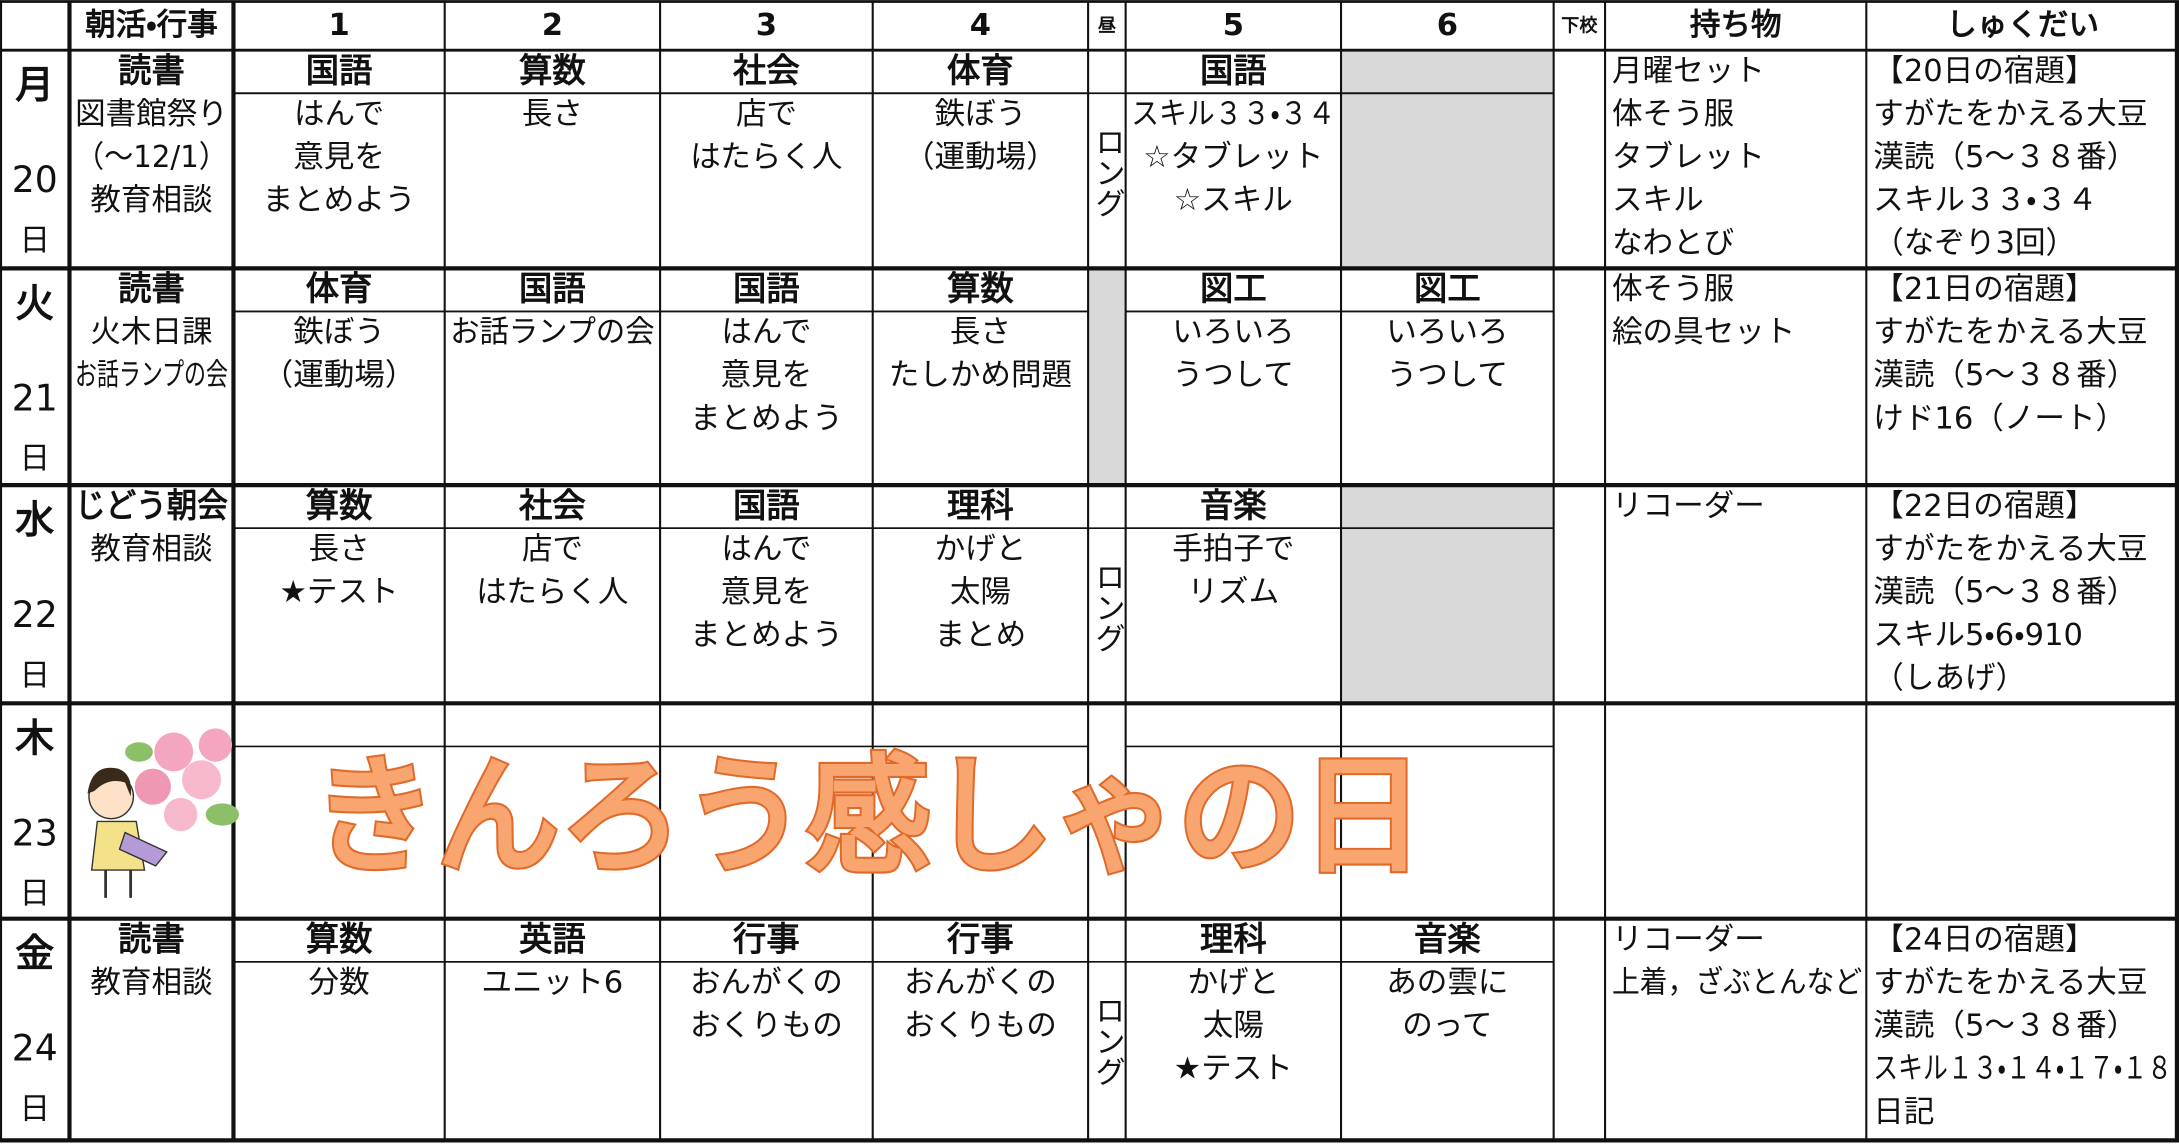 The width and height of the screenshot is (2179, 1144). I want to click on period-note: リズム, so click(1233, 592).